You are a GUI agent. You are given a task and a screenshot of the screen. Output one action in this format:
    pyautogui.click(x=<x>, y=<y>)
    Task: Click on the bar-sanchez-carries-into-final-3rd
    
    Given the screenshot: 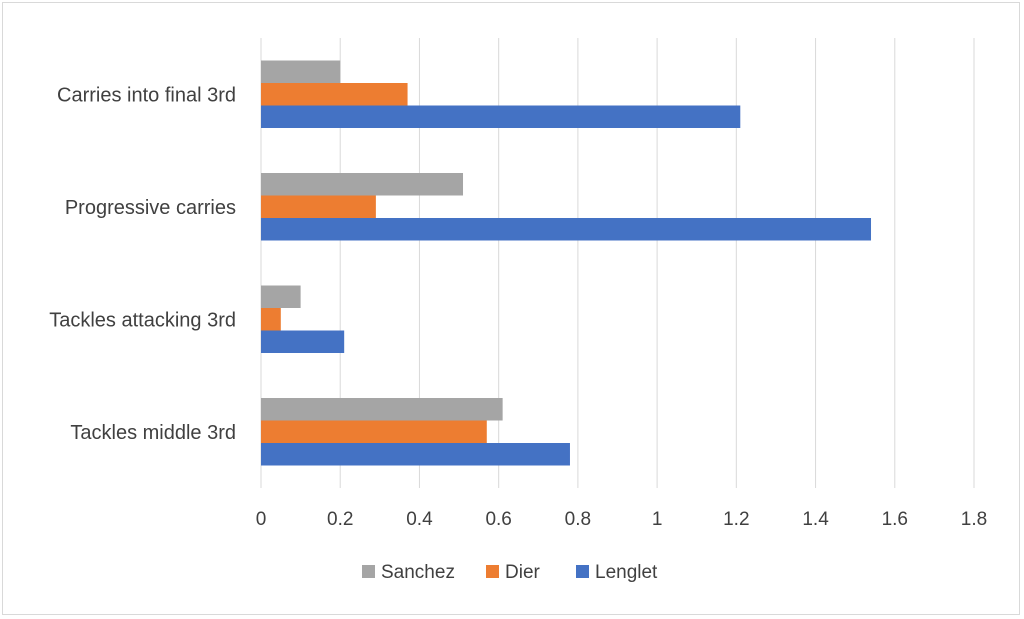 What is the action you would take?
    pyautogui.click(x=301, y=71)
    